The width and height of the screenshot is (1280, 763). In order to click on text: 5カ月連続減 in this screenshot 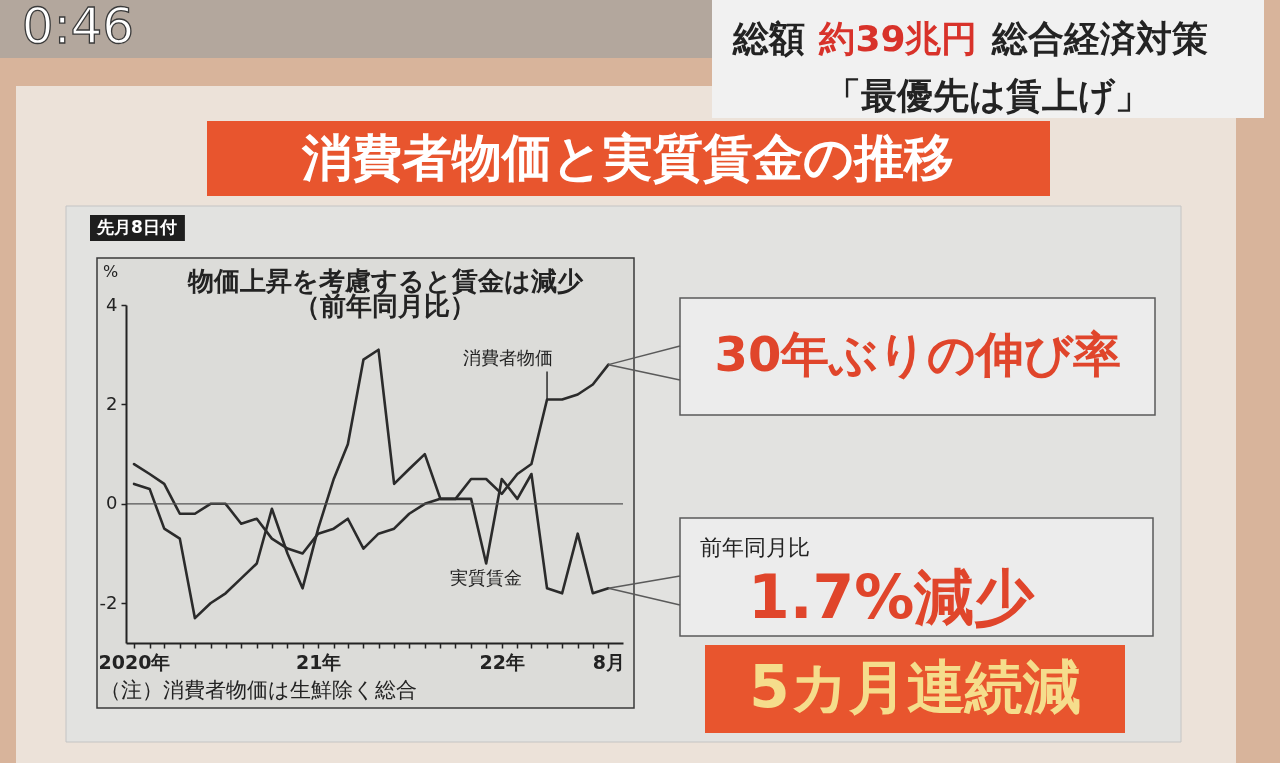, I will do `click(915, 687)`.